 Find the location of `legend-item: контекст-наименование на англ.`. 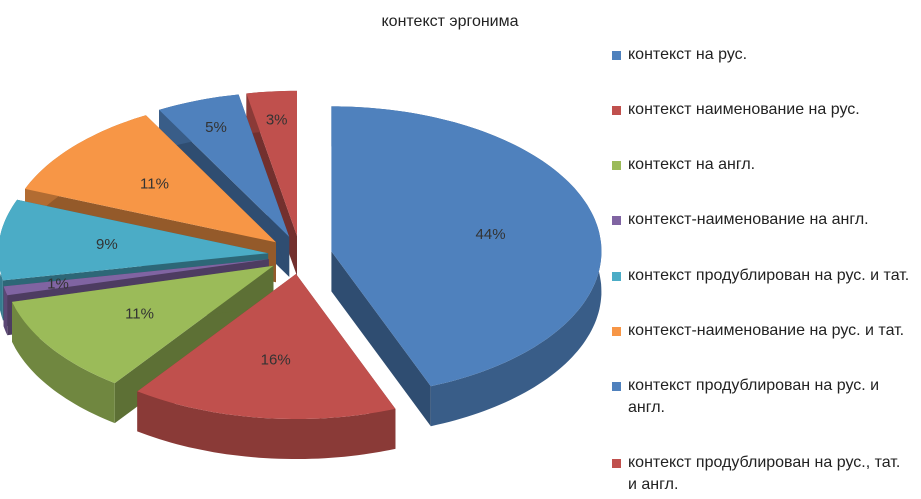

legend-item: контекст-наименование на англ. is located at coordinates (762, 220).